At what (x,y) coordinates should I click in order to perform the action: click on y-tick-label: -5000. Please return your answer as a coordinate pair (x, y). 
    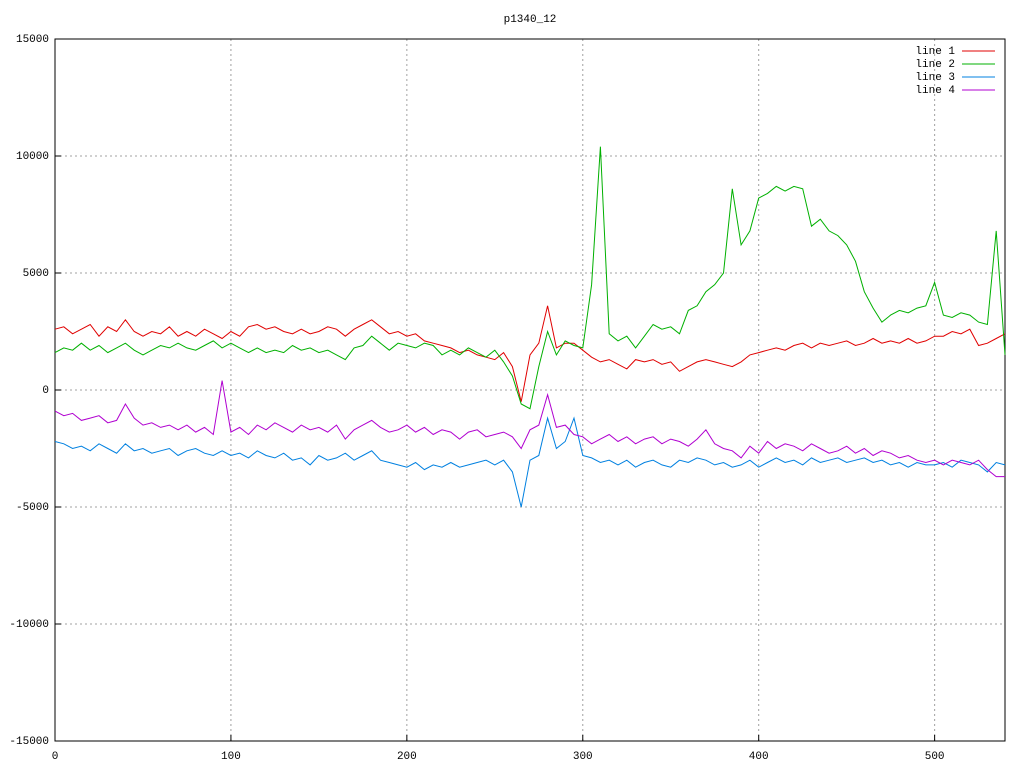
    Looking at the image, I should click on (32, 508).